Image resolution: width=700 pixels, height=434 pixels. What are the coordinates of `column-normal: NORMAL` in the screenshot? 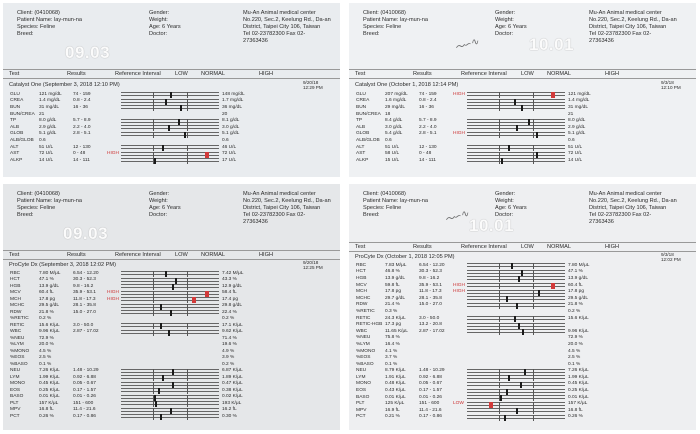 It's located at (213, 74).